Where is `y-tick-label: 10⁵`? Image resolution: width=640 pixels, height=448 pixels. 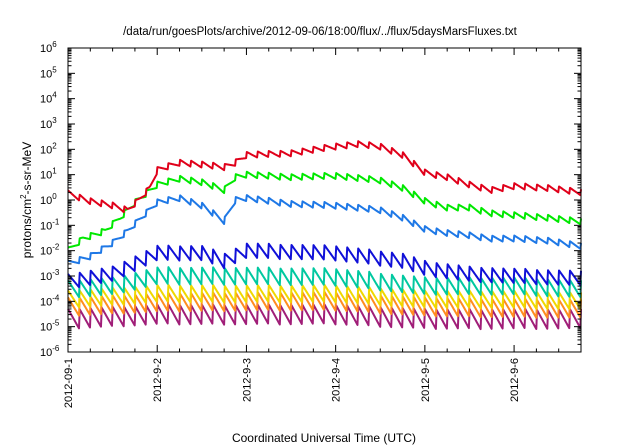
y-tick-label: 10⁵ is located at coordinates (48, 72).